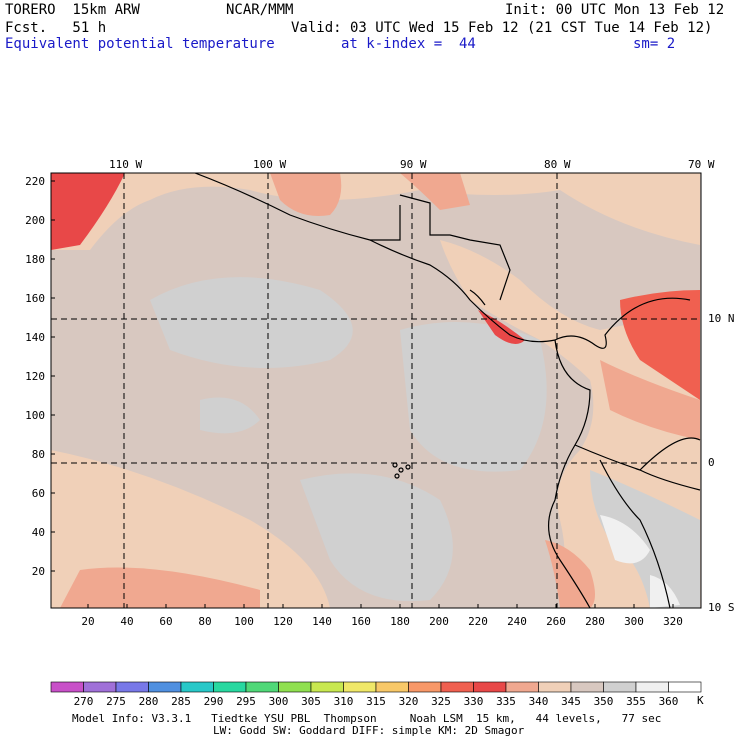 The height and width of the screenshot is (740, 740). Describe the element at coordinates (35, 181) in the screenshot. I see `y-tick-label: 220` at that location.